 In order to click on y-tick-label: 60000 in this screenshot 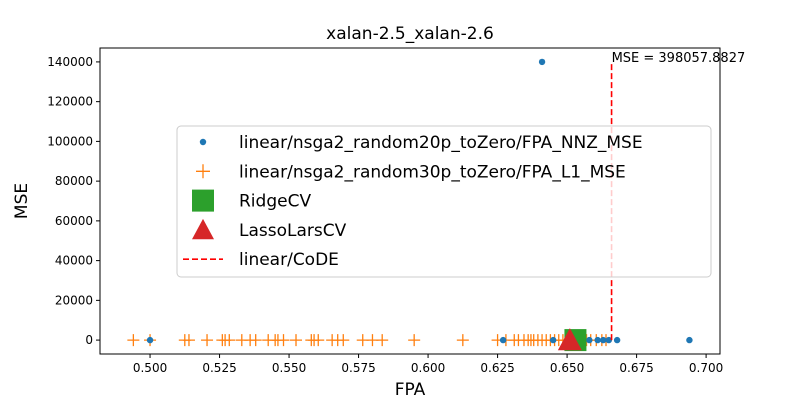, I will do `click(74, 221)`.